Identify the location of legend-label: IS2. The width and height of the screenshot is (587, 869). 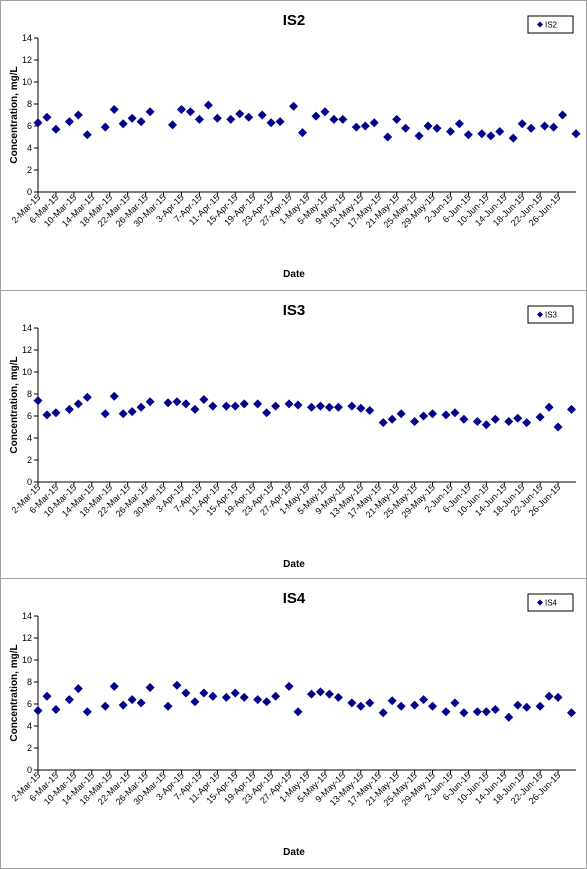
(551, 25).